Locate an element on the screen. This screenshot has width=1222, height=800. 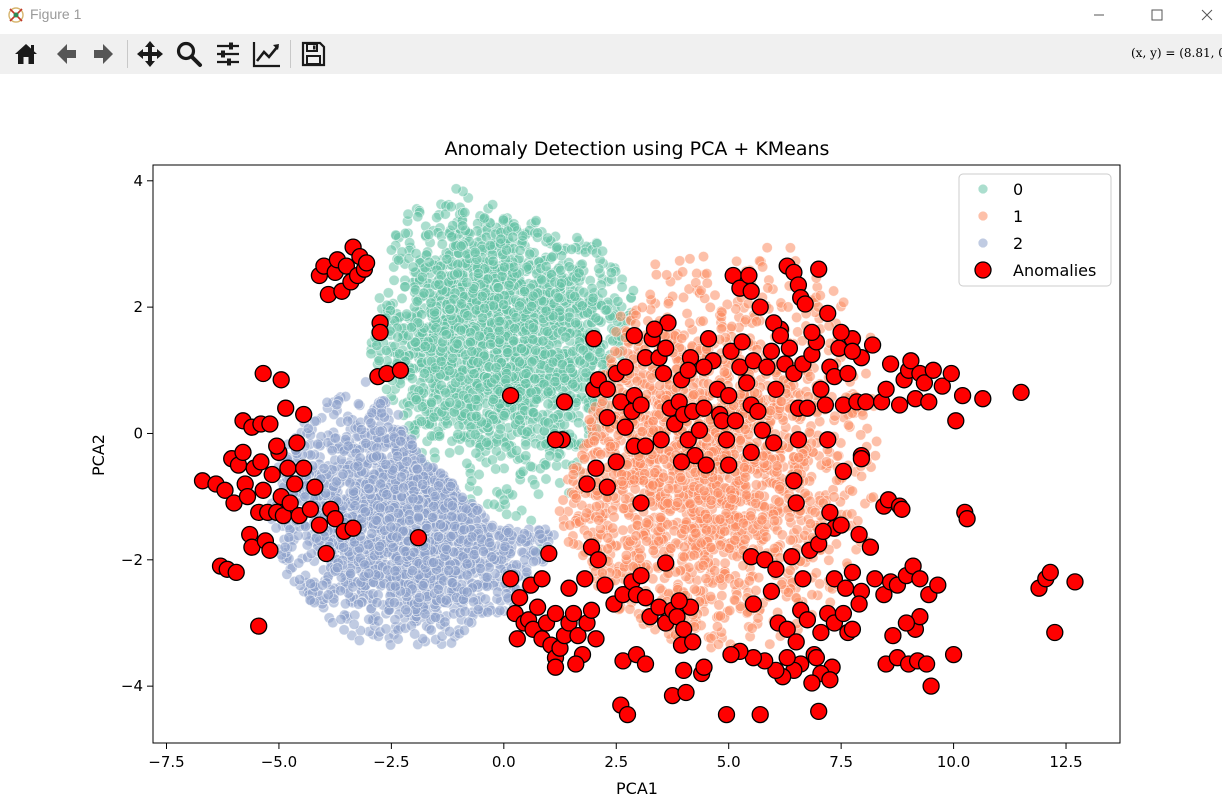
close-button is located at coordinates (1207, 15).